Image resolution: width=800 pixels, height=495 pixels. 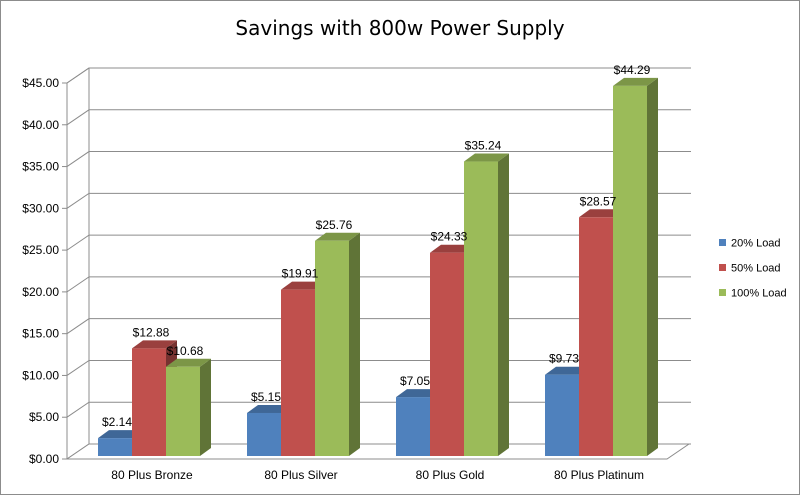 What do you see at coordinates (40, 250) in the screenshot?
I see `y-tick-label: $25.00` at bounding box center [40, 250].